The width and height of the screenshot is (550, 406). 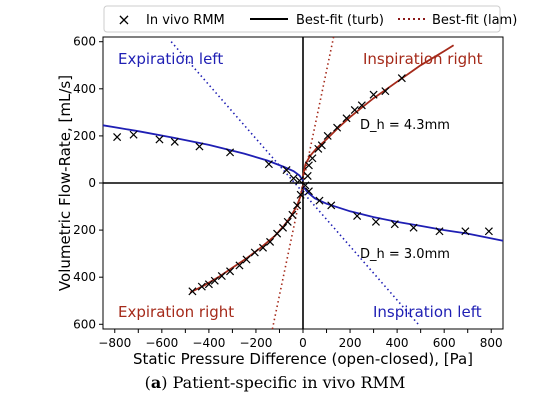 What do you see at coordinates (427, 312) in the screenshot?
I see `annotation-inspiration-left: Inspiration left` at bounding box center [427, 312].